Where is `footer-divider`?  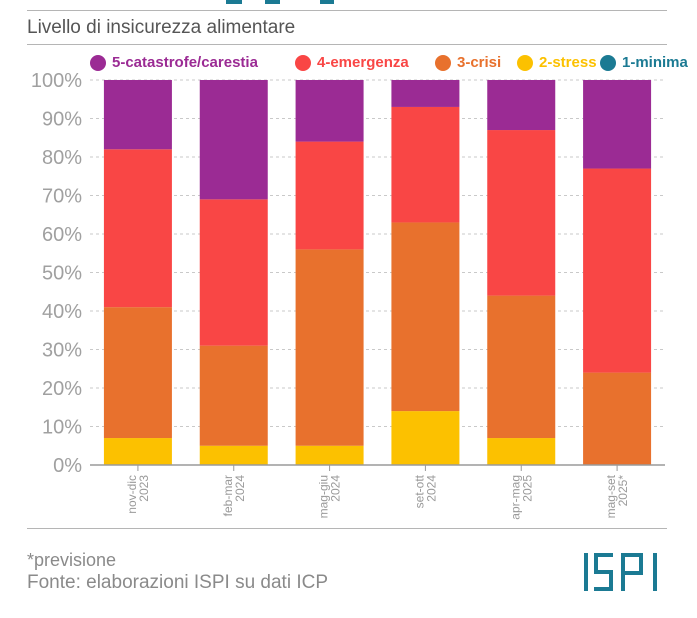 footer-divider is located at coordinates (347, 528).